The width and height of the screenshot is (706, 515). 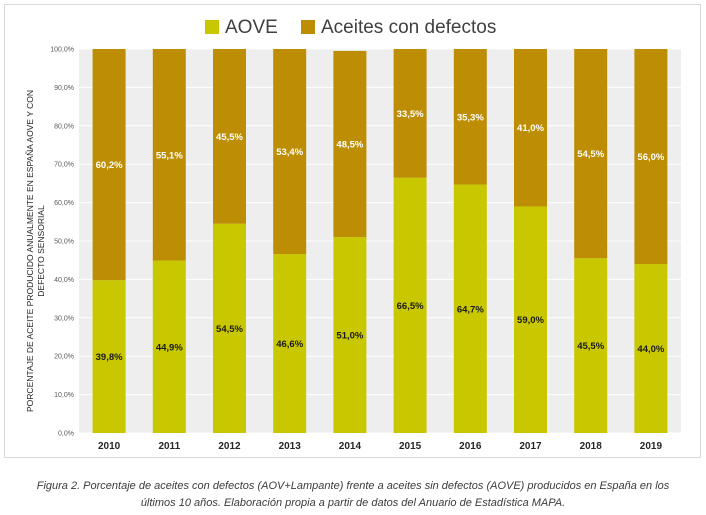 I want to click on bar-defectos-2017, so click(x=530, y=128).